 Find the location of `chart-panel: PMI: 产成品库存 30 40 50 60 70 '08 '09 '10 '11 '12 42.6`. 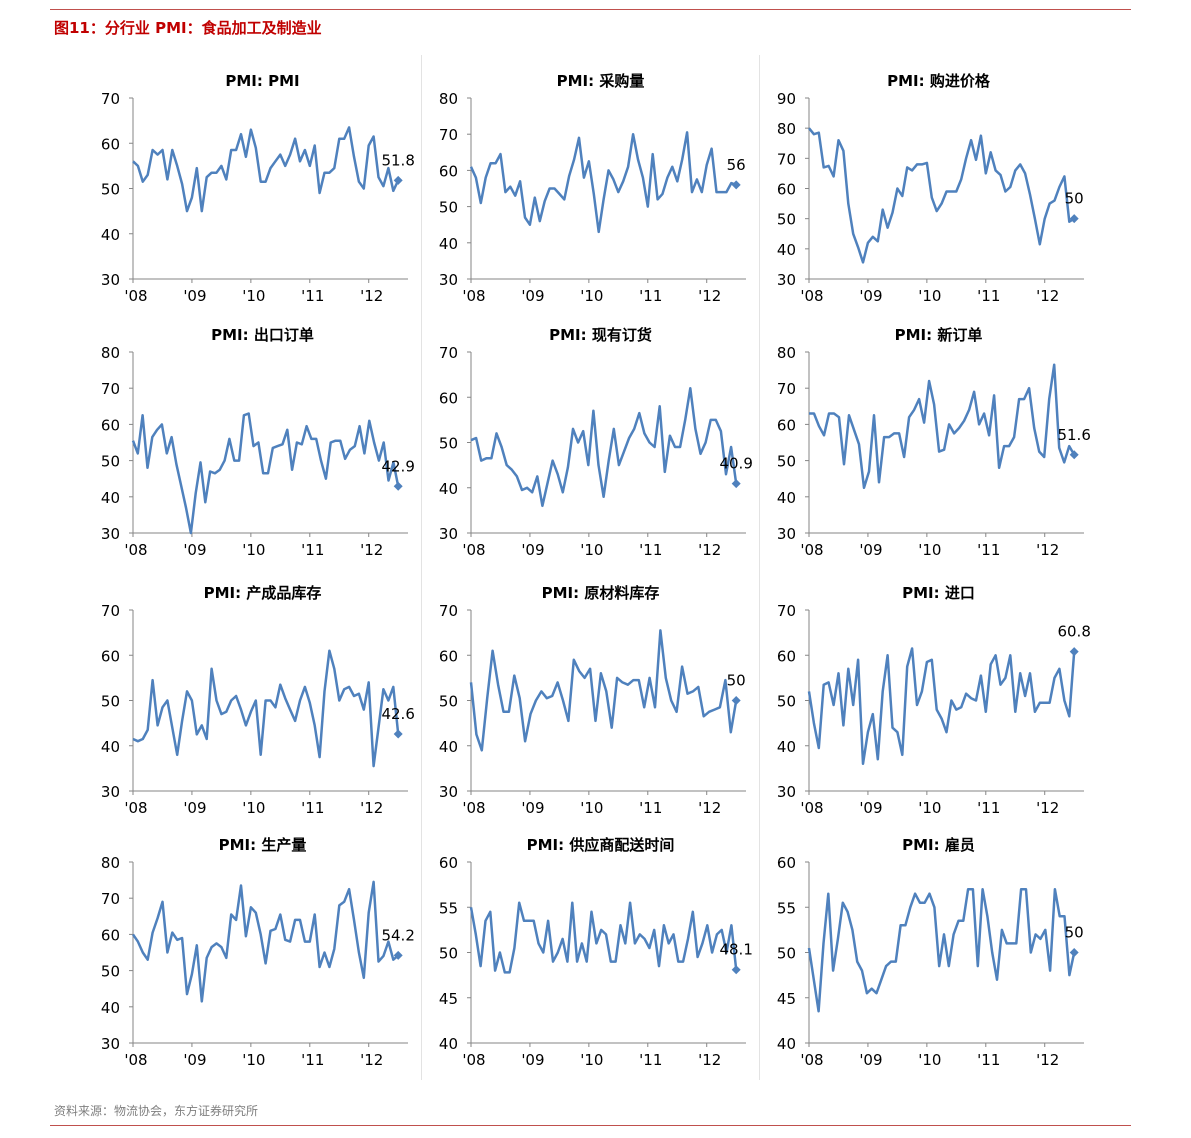

chart-panel: PMI: 产成品库存 30 40 50 60 70 '08 '09 '10 '11 '12 42.6 is located at coordinates (252, 697).